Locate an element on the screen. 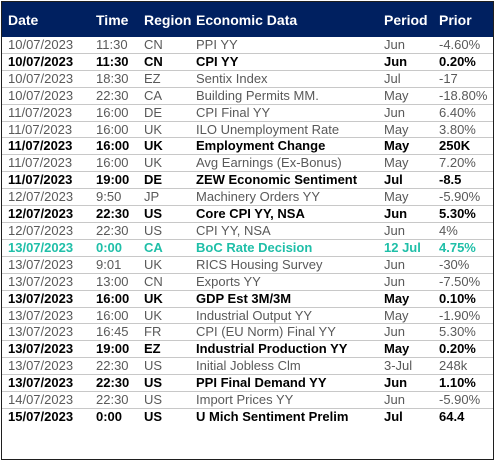 This screenshot has height=463, width=497. region-cell: JP is located at coordinates (164, 197).